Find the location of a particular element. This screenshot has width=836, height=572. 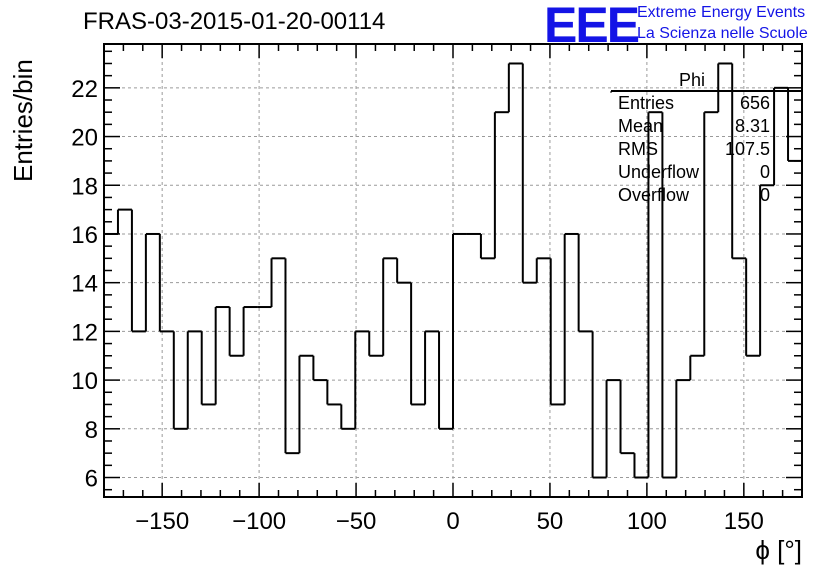

y-tick-label: 14 is located at coordinates (84, 284).